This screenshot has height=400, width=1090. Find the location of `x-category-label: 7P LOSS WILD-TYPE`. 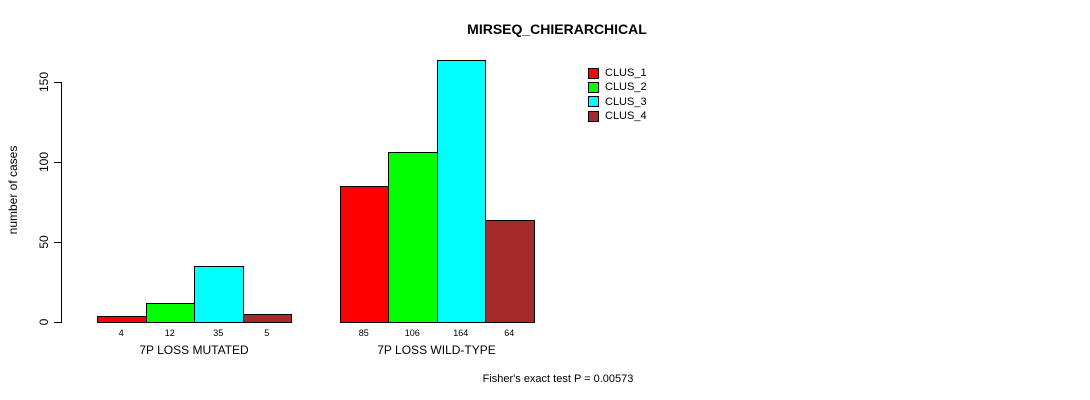

x-category-label: 7P LOSS WILD-TYPE is located at coordinates (436, 350).